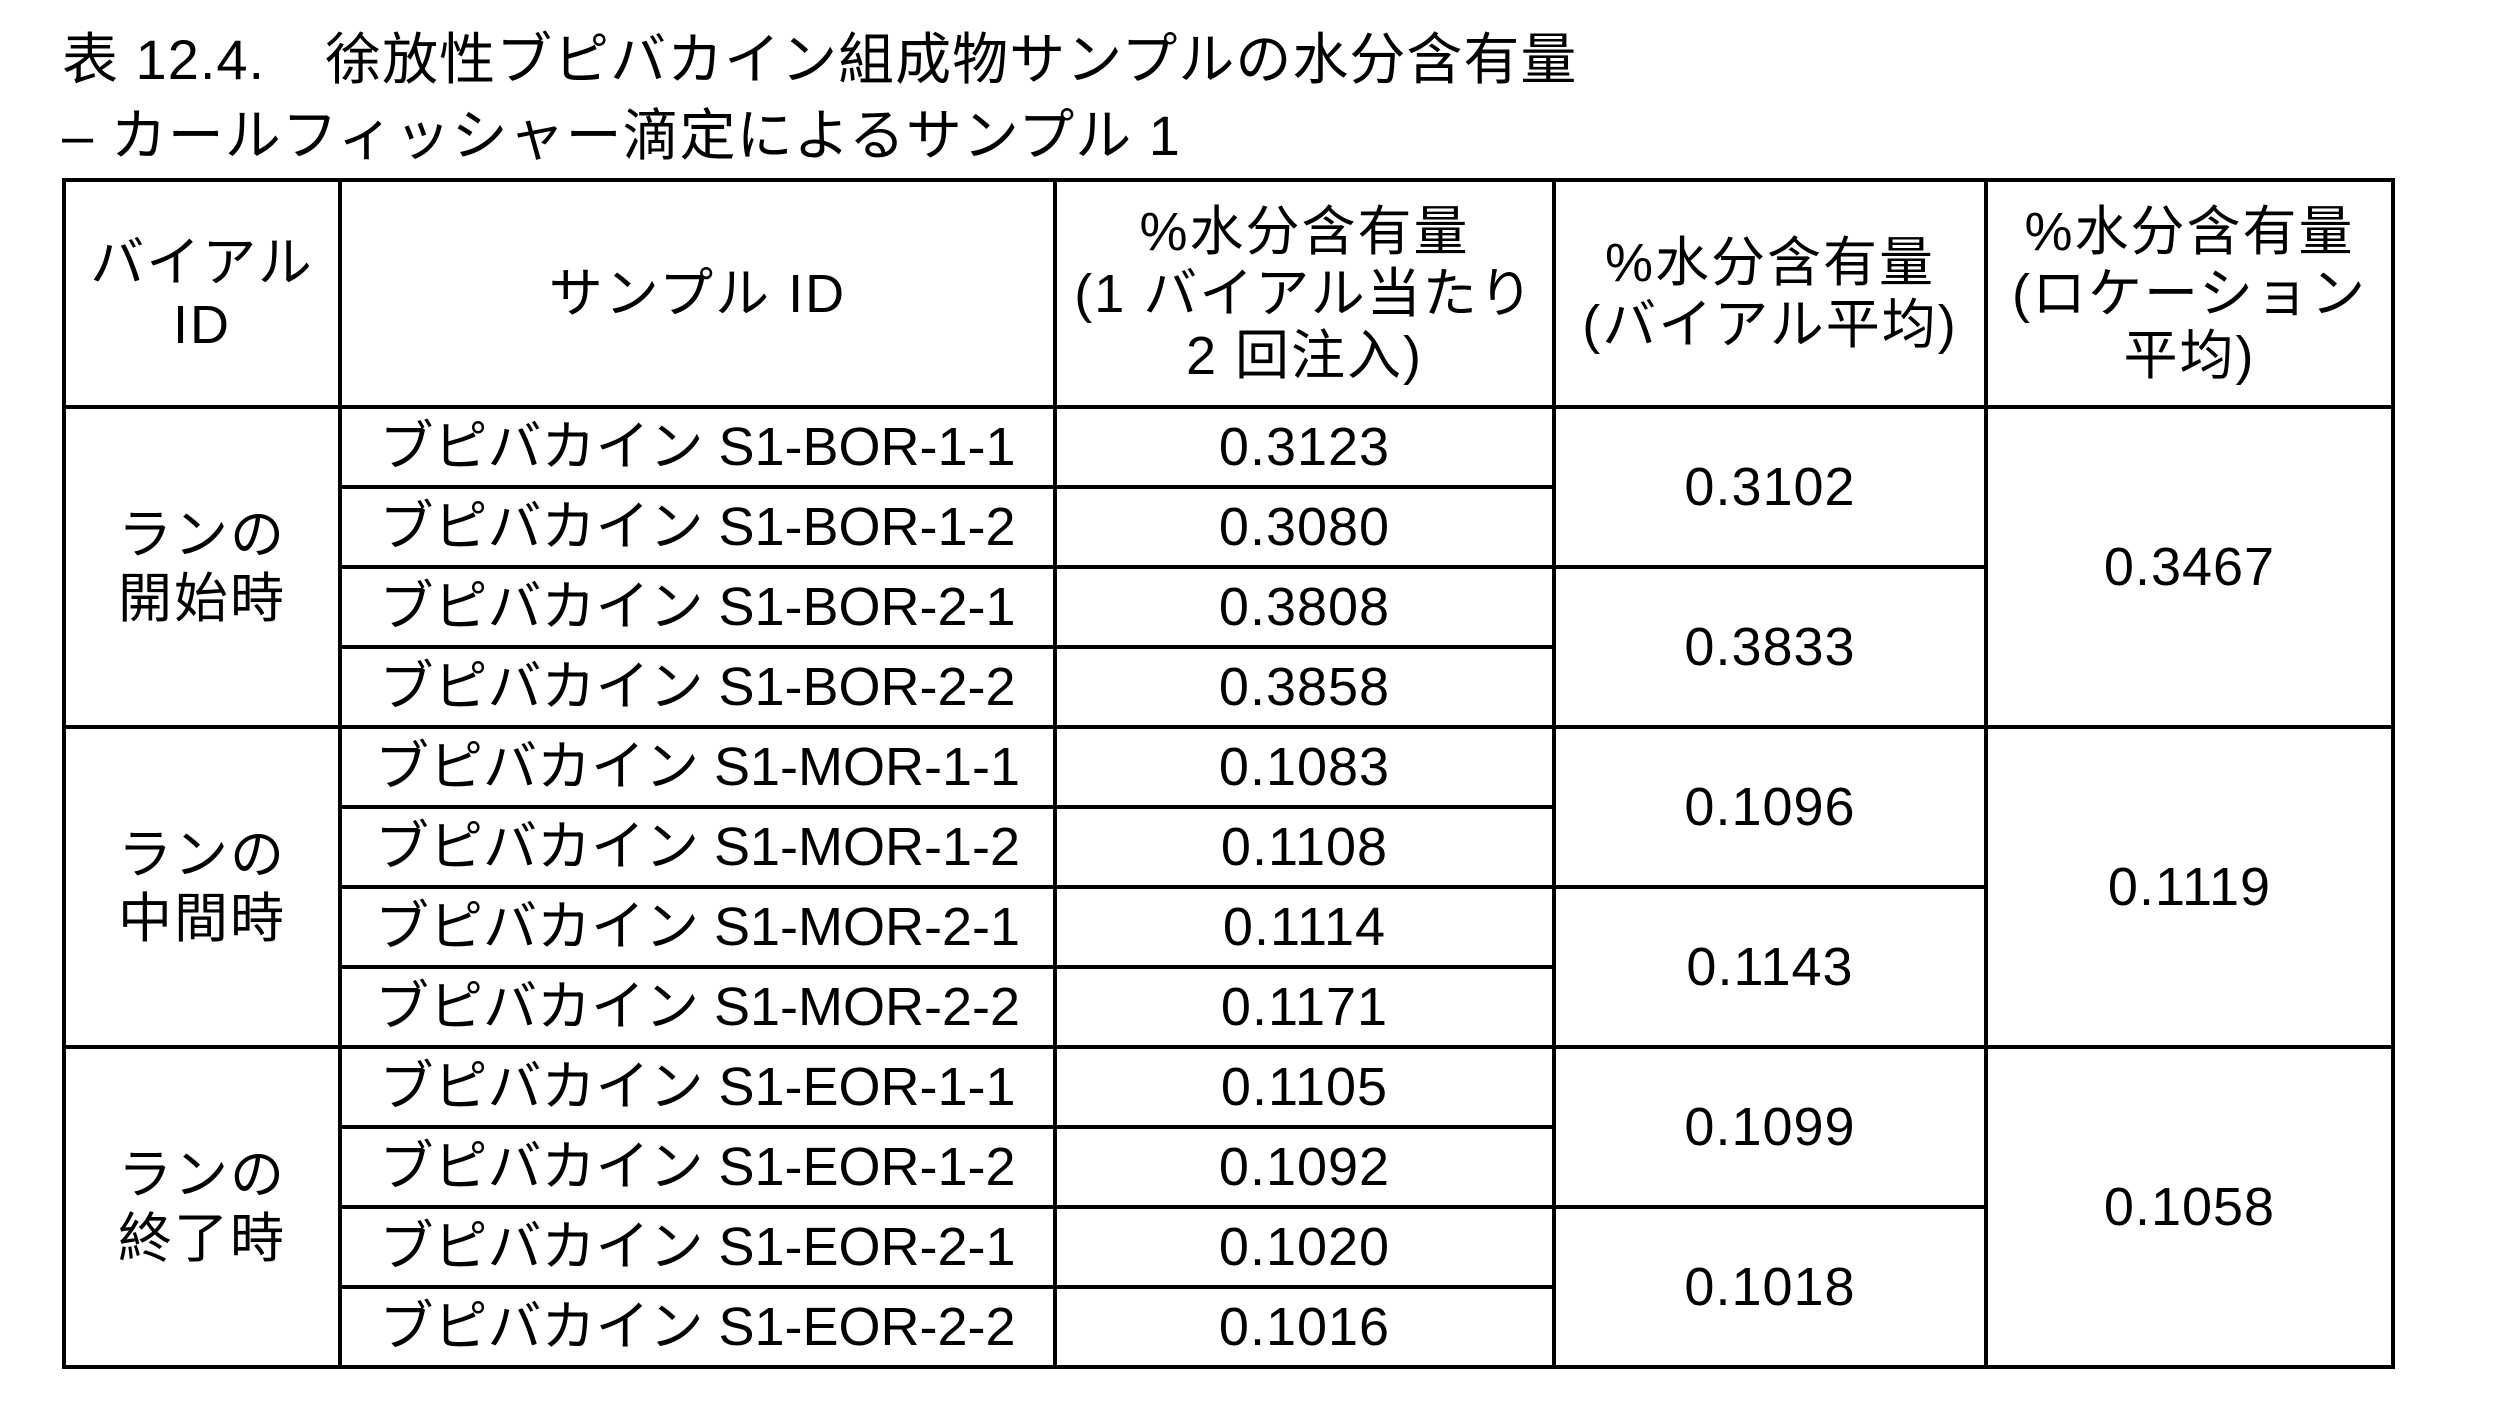 This screenshot has width=2493, height=1408. I want to click on table-row: ブピバカイン S1-EOR-2-1 0.1020 0.1018, so click(1228, 1287).